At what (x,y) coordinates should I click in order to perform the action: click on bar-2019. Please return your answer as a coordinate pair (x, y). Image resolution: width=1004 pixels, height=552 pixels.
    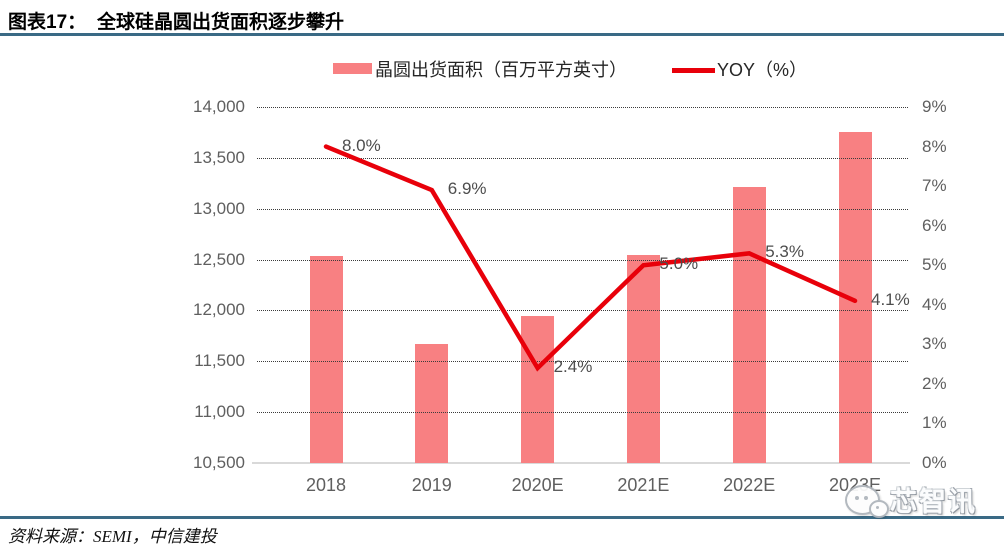
    Looking at the image, I should click on (432, 403).